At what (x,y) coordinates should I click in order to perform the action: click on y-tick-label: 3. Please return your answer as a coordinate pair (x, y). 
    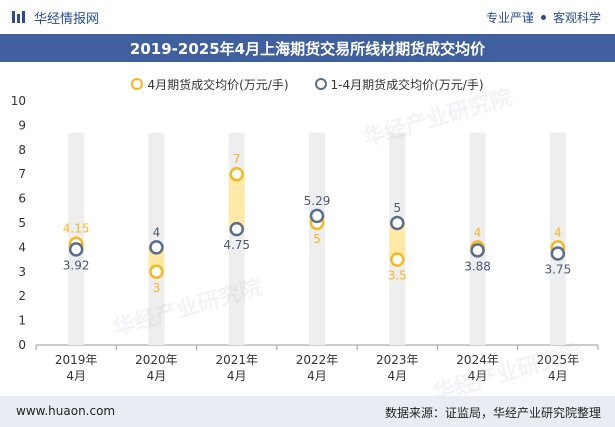
    Looking at the image, I should click on (22, 272).